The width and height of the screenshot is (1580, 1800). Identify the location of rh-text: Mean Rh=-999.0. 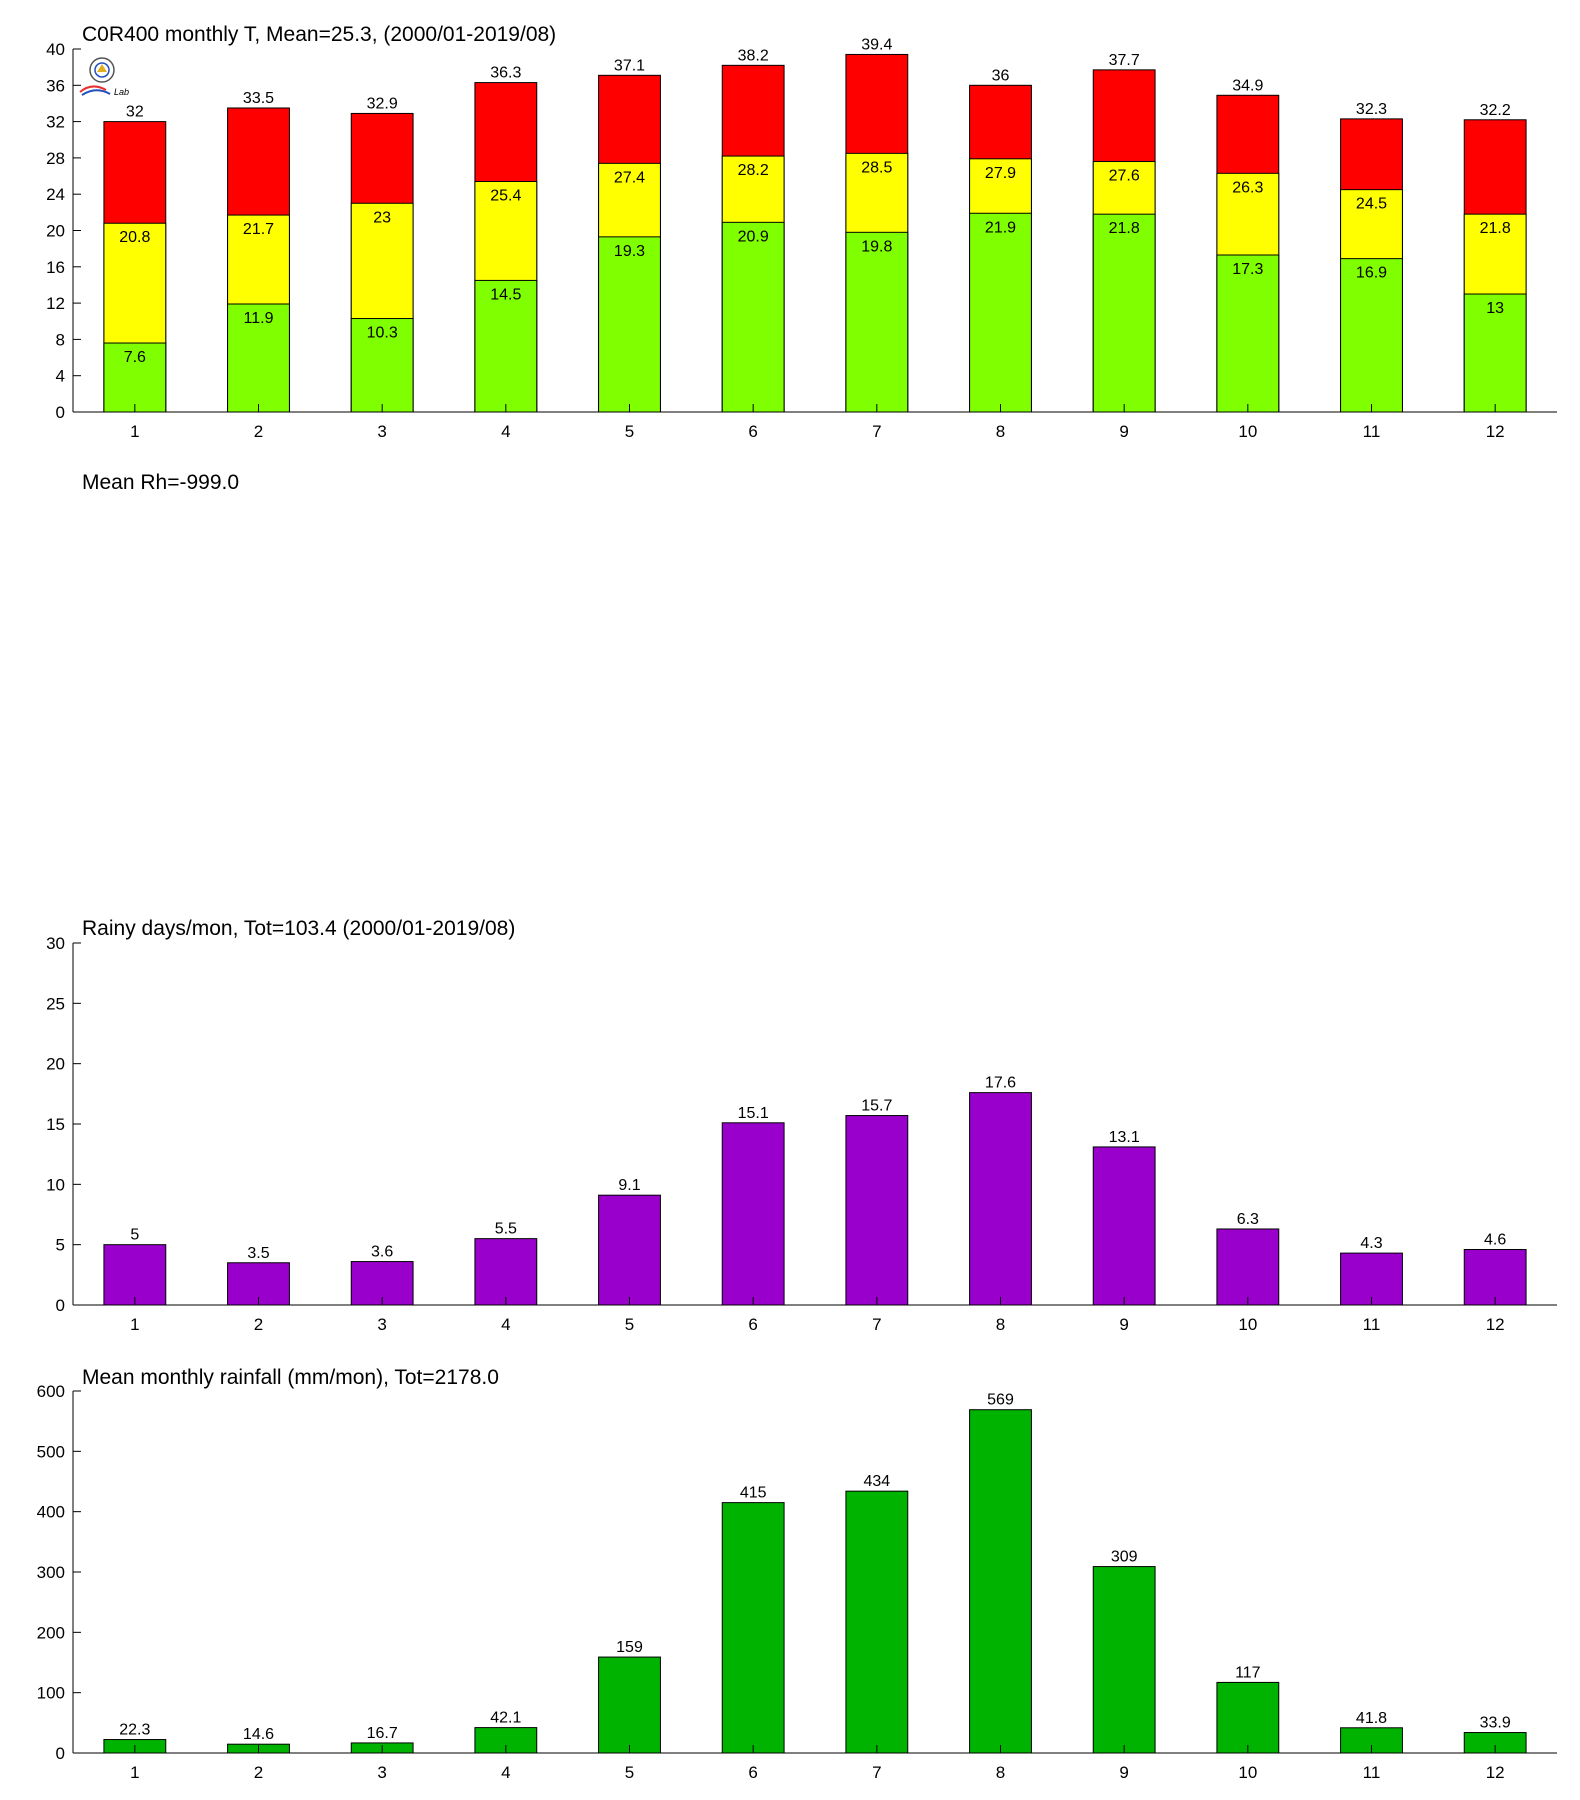
(160, 482).